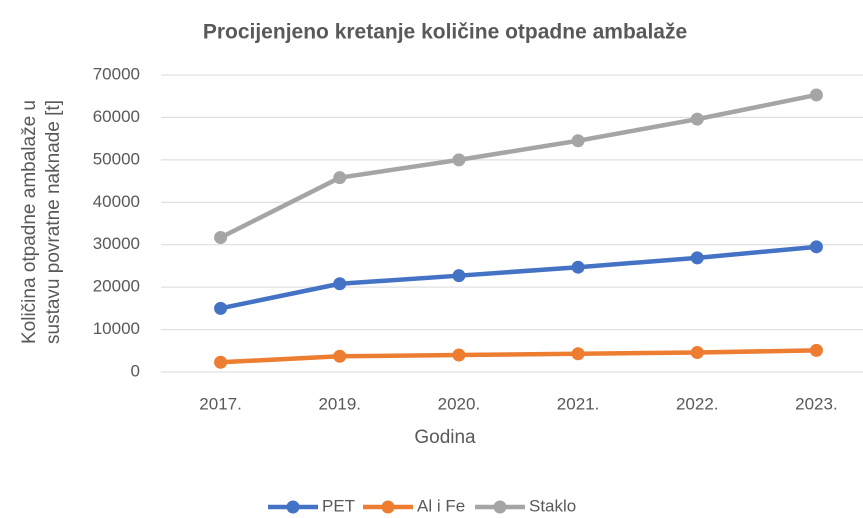  I want to click on y-axis-label-line: Količina otpadne ambalaže u, so click(29, 222).